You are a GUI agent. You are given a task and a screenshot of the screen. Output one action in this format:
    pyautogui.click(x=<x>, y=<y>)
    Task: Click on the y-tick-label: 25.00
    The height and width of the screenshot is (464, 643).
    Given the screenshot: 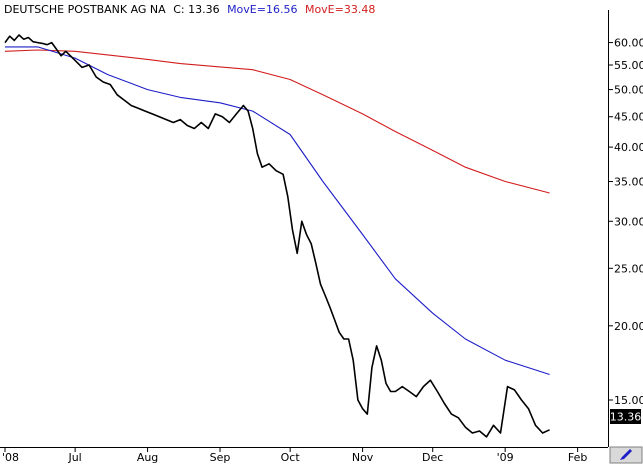 What is the action you would take?
    pyautogui.click(x=628, y=268)
    